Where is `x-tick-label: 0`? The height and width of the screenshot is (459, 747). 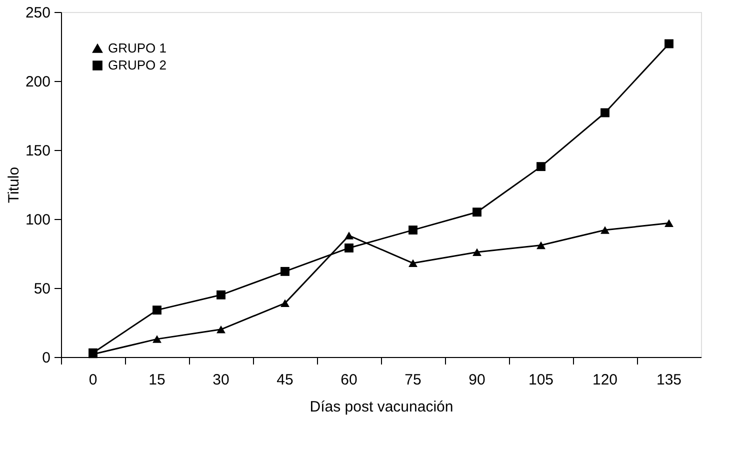
x-tick-label: 0 is located at coordinates (93, 380).